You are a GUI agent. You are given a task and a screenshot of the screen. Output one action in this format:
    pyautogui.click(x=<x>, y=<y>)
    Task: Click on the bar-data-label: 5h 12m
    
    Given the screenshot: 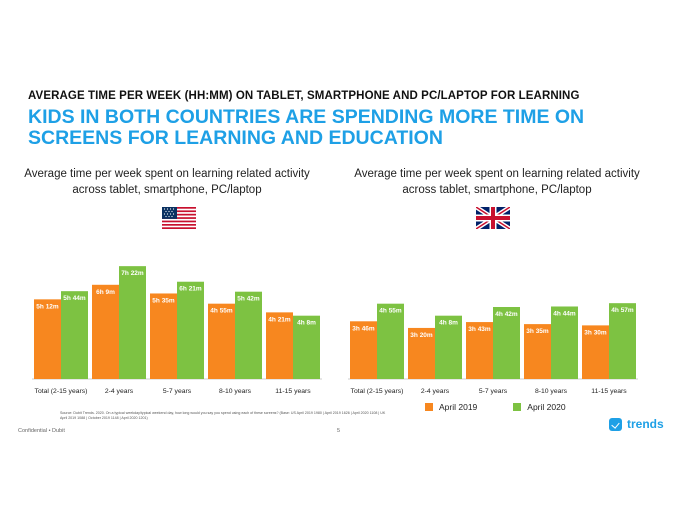 What is the action you would take?
    pyautogui.click(x=47, y=306)
    